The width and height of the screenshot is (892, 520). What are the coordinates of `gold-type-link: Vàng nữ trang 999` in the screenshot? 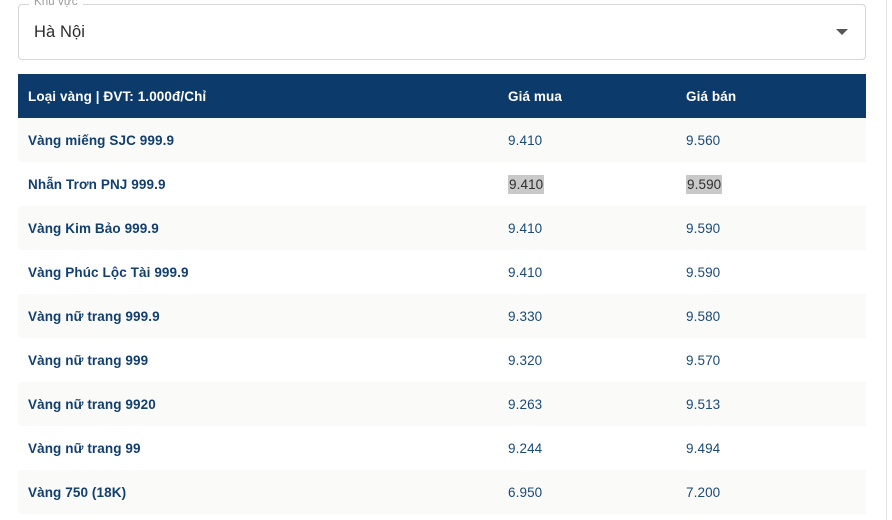 It's located at (88, 360).